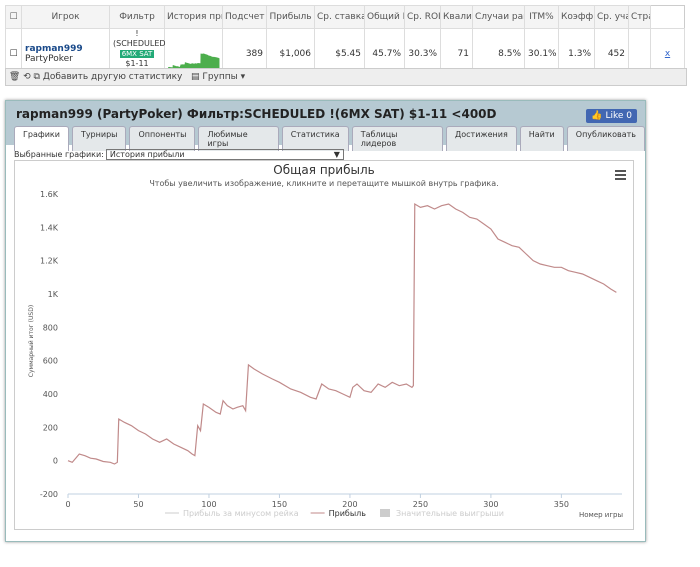 This screenshot has width=700, height=567. Describe the element at coordinates (541, 17) in the screenshot. I see `header: ITM%` at that location.